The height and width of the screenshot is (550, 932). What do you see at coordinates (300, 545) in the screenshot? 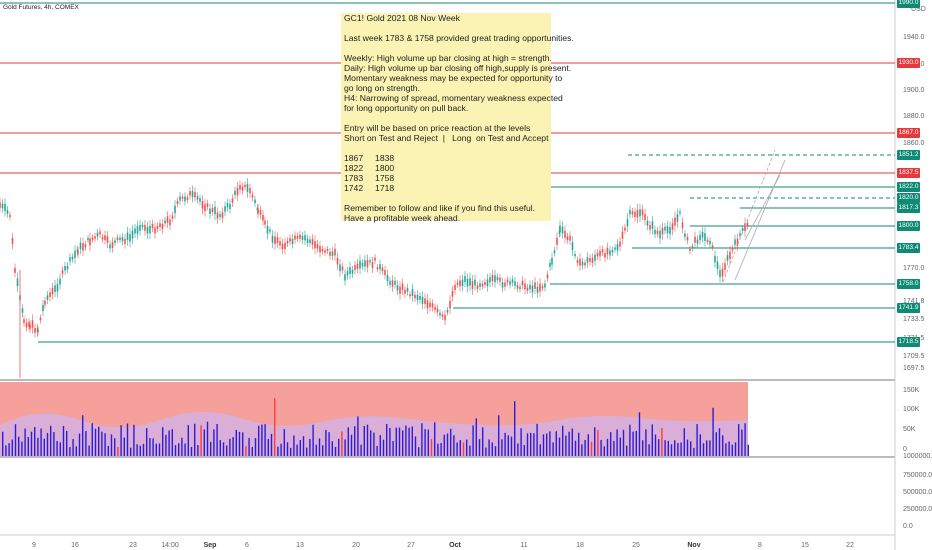
I see `time-tick-label: 13` at bounding box center [300, 545].